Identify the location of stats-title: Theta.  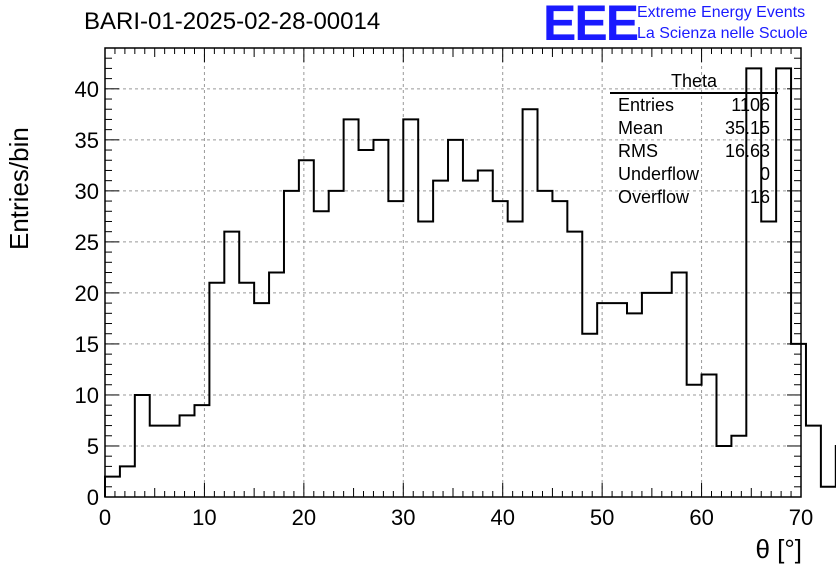
(694, 82).